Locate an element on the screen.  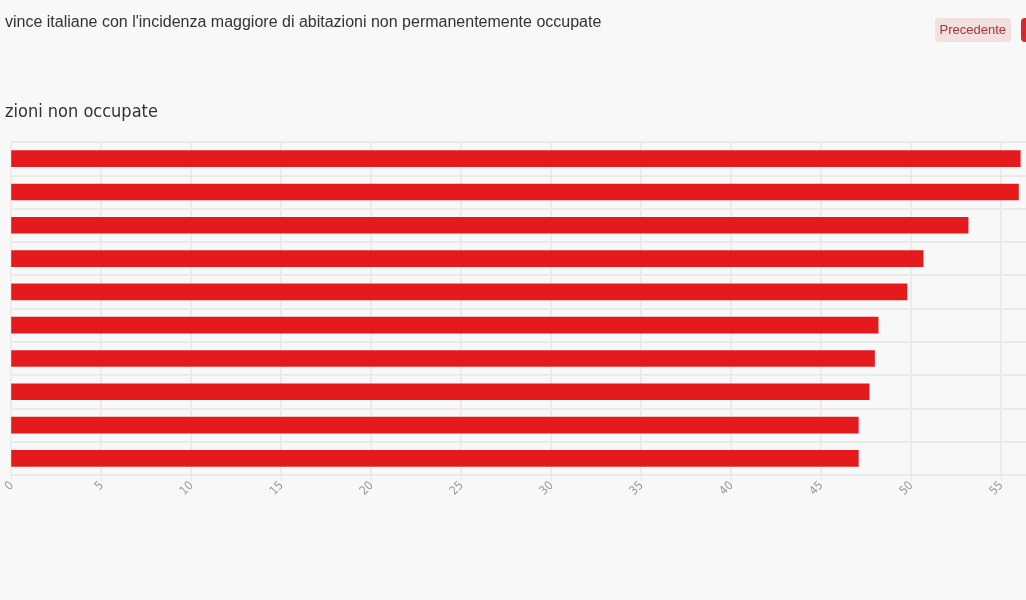
x-tick-label: 20 is located at coordinates (366, 487).